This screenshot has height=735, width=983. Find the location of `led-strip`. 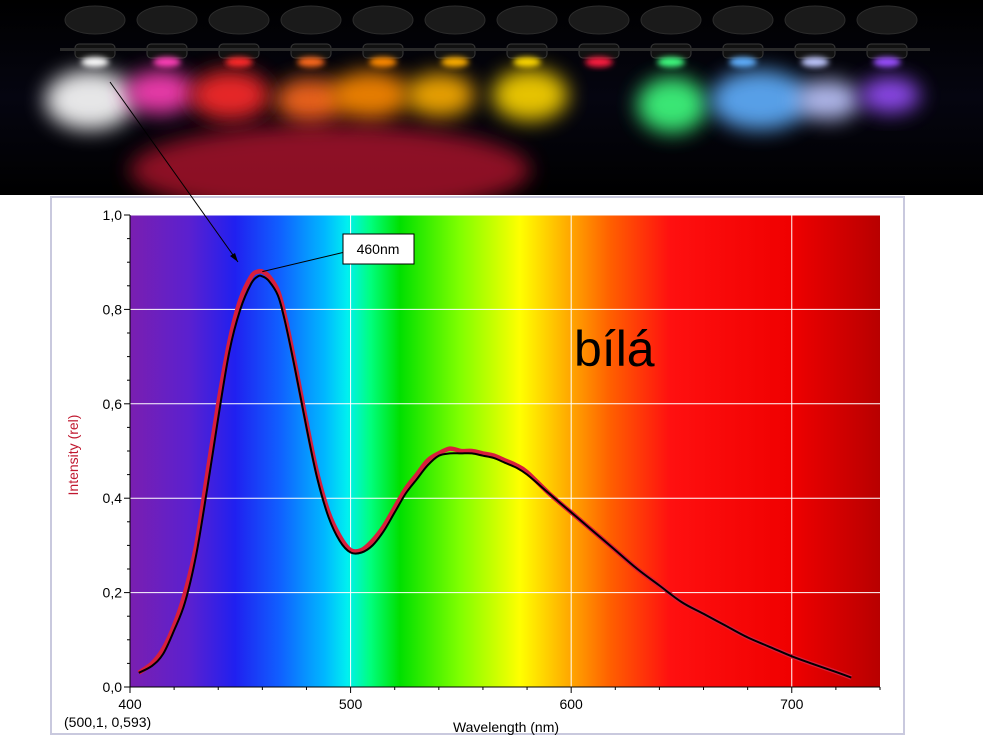

led-strip is located at coordinates (495, 36).